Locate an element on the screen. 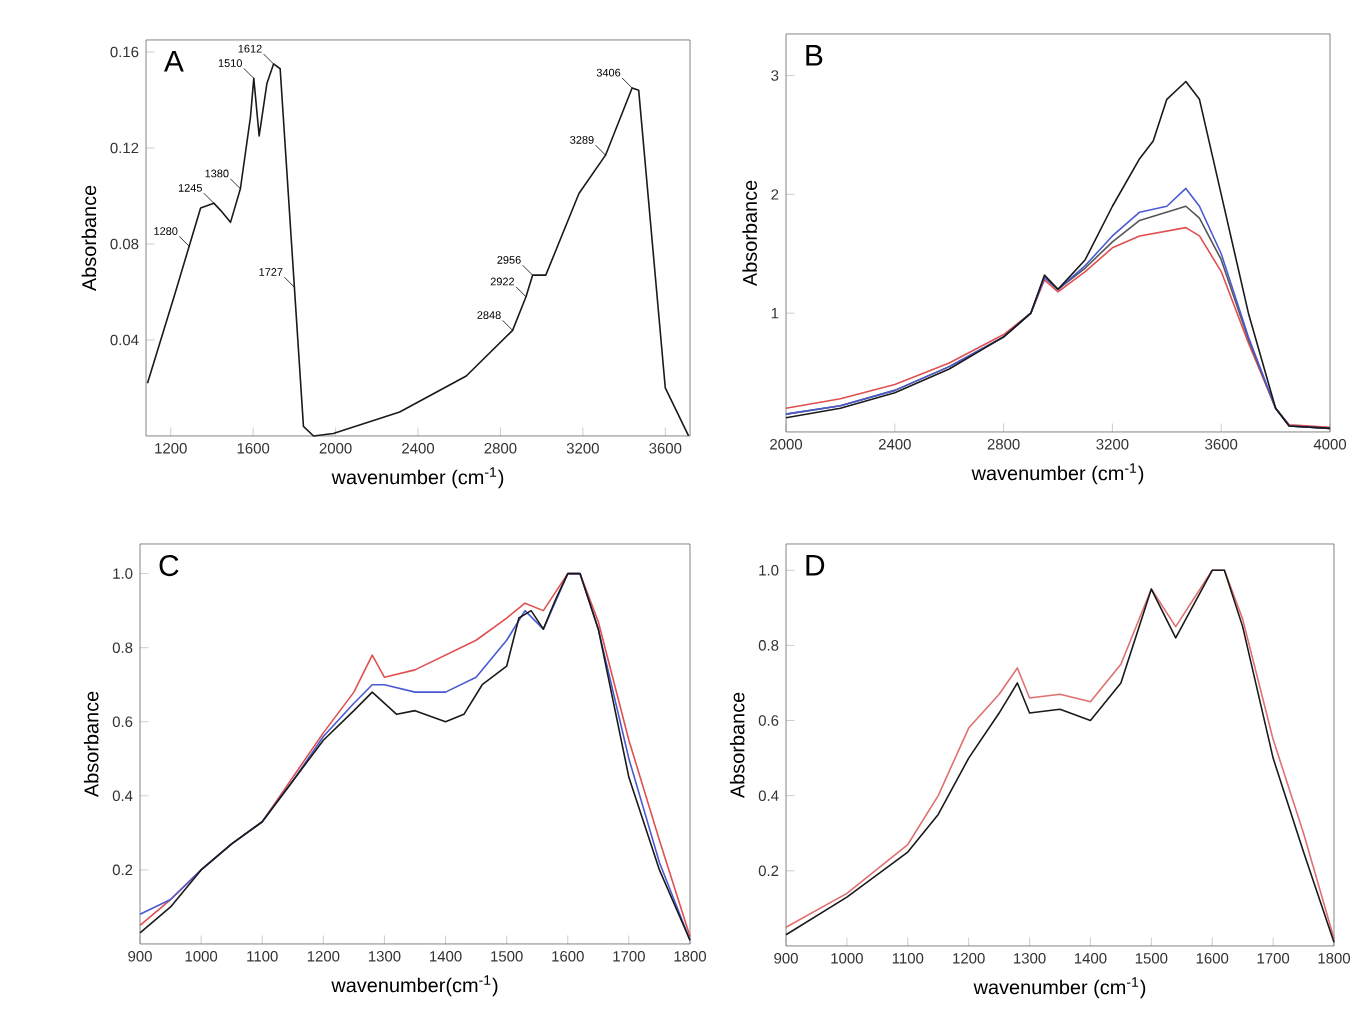  annotation: A is located at coordinates (174, 61).